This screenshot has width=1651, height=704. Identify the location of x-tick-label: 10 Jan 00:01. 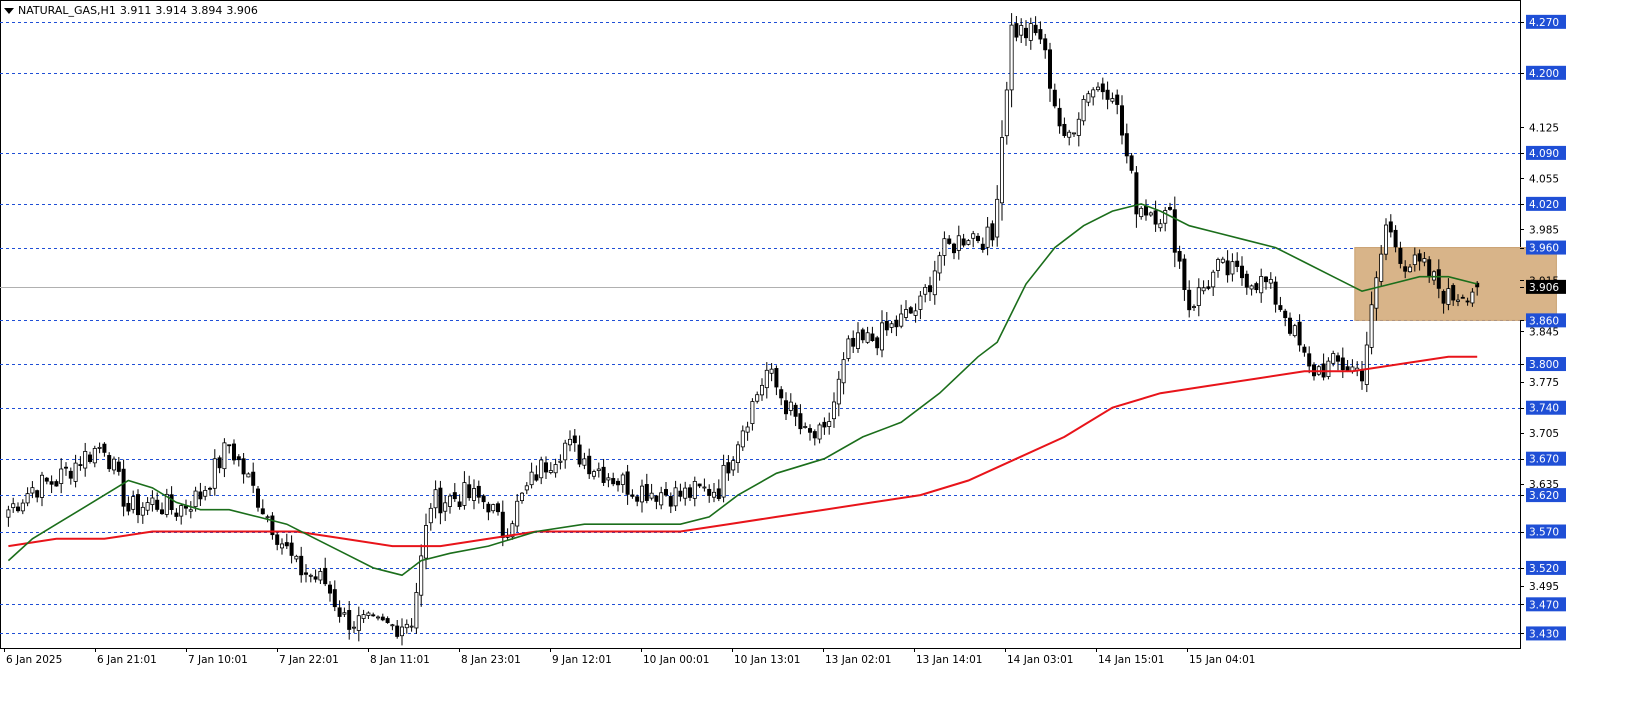
(676, 660).